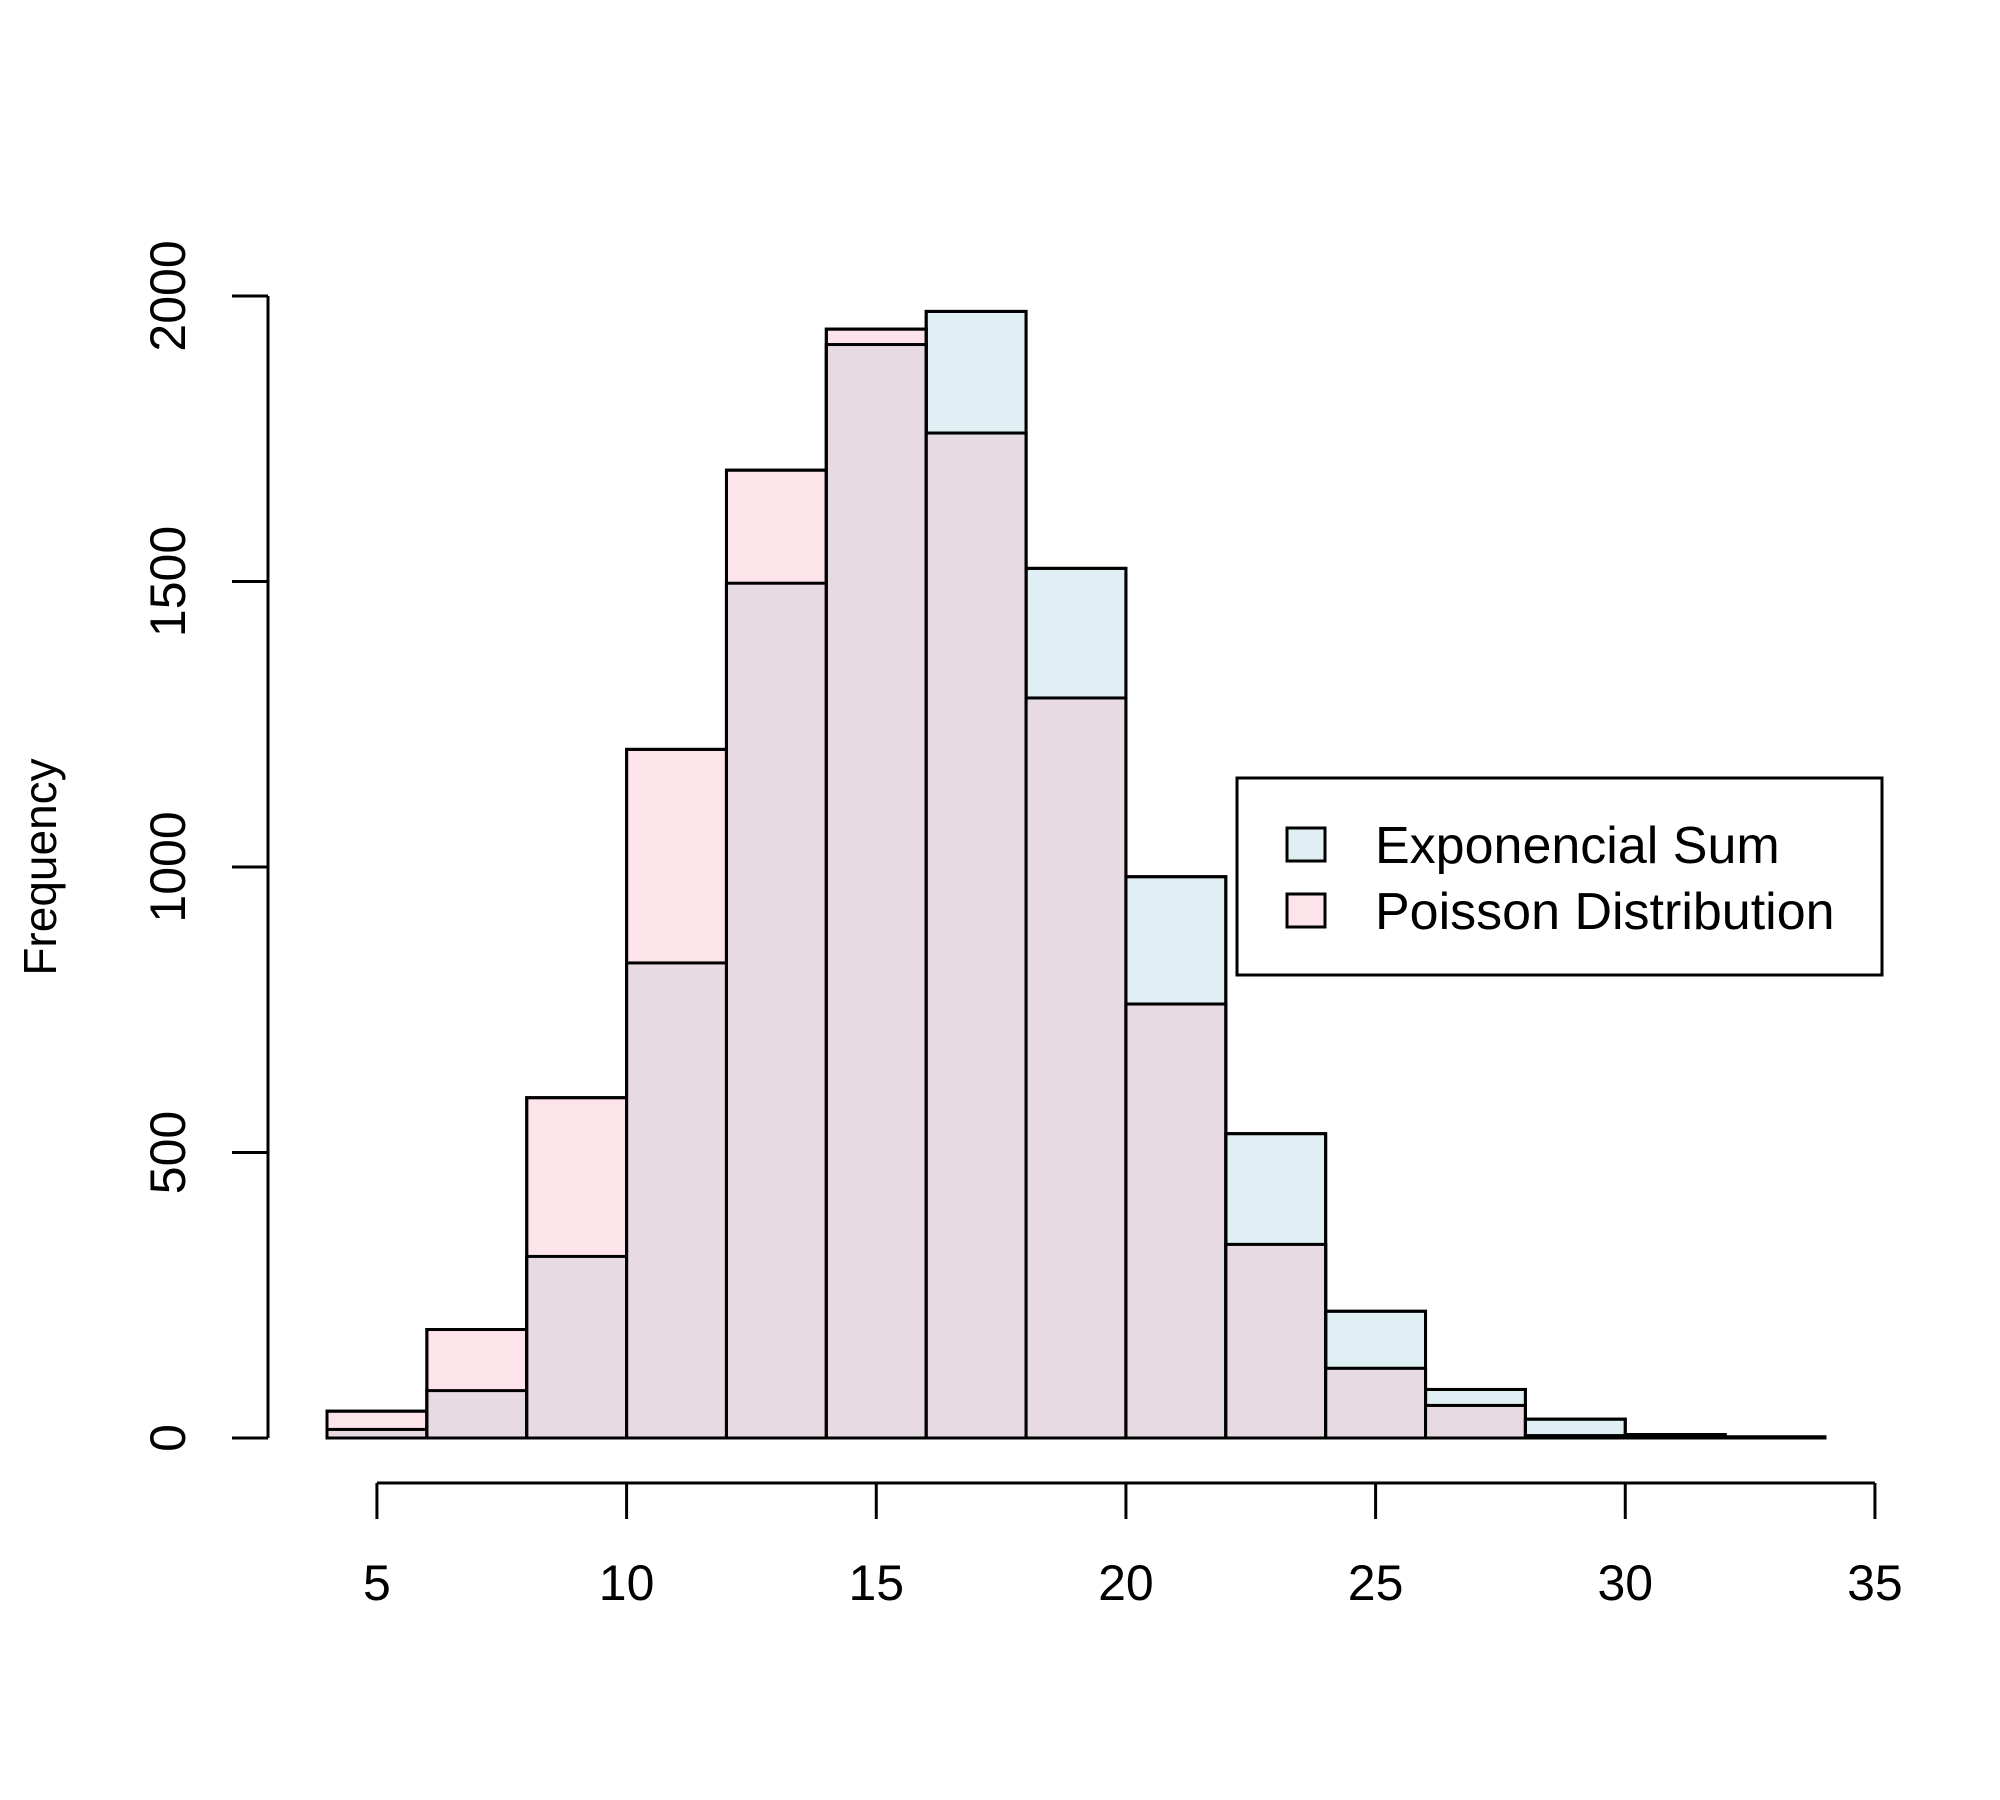  I want to click on x-axis: 5 10 15 20 25 30 35, so click(1133, 1546).